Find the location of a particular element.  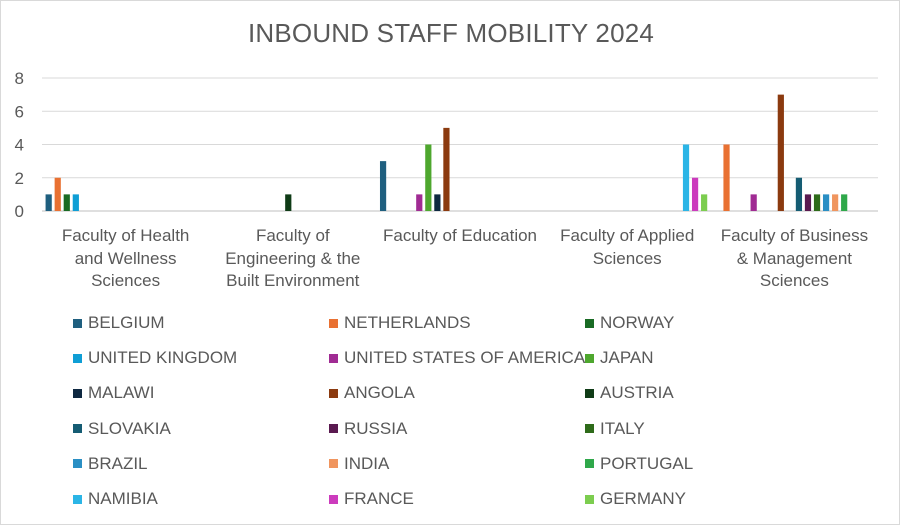

legend-item: UNITED KINGDOM is located at coordinates (155, 358).